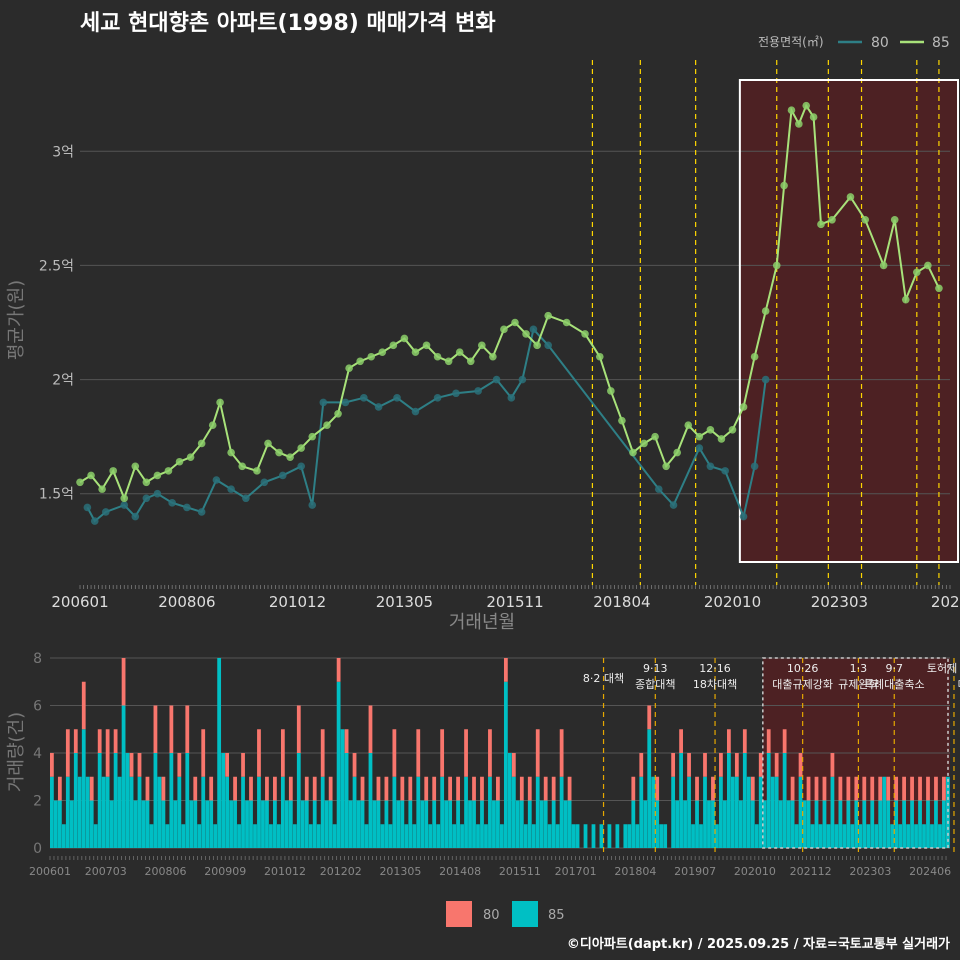 The width and height of the screenshot is (960, 960). Describe the element at coordinates (943, 668) in the screenshot. I see `policy-annotation: 토허제 해제` at that location.